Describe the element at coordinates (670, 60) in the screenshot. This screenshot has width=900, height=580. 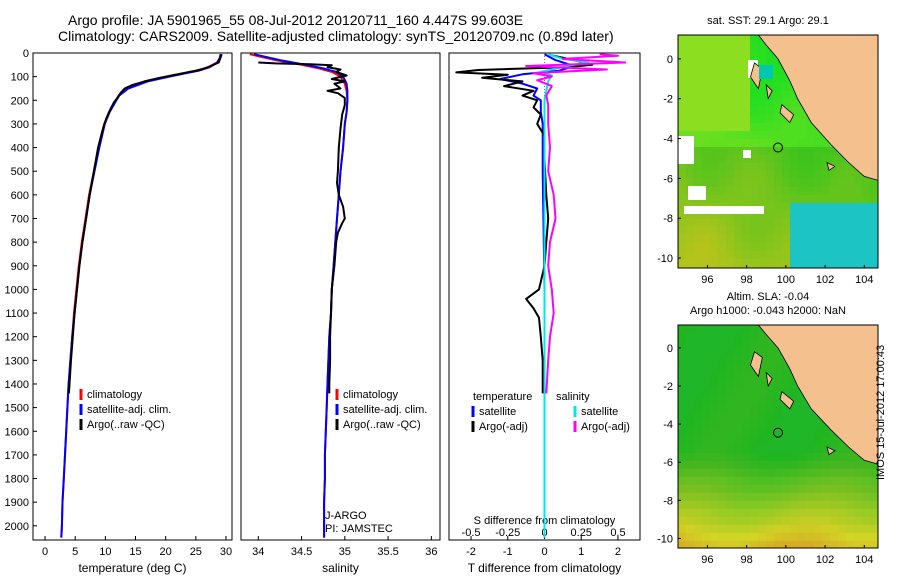
I see `map-y-tick-label: 0` at that location.